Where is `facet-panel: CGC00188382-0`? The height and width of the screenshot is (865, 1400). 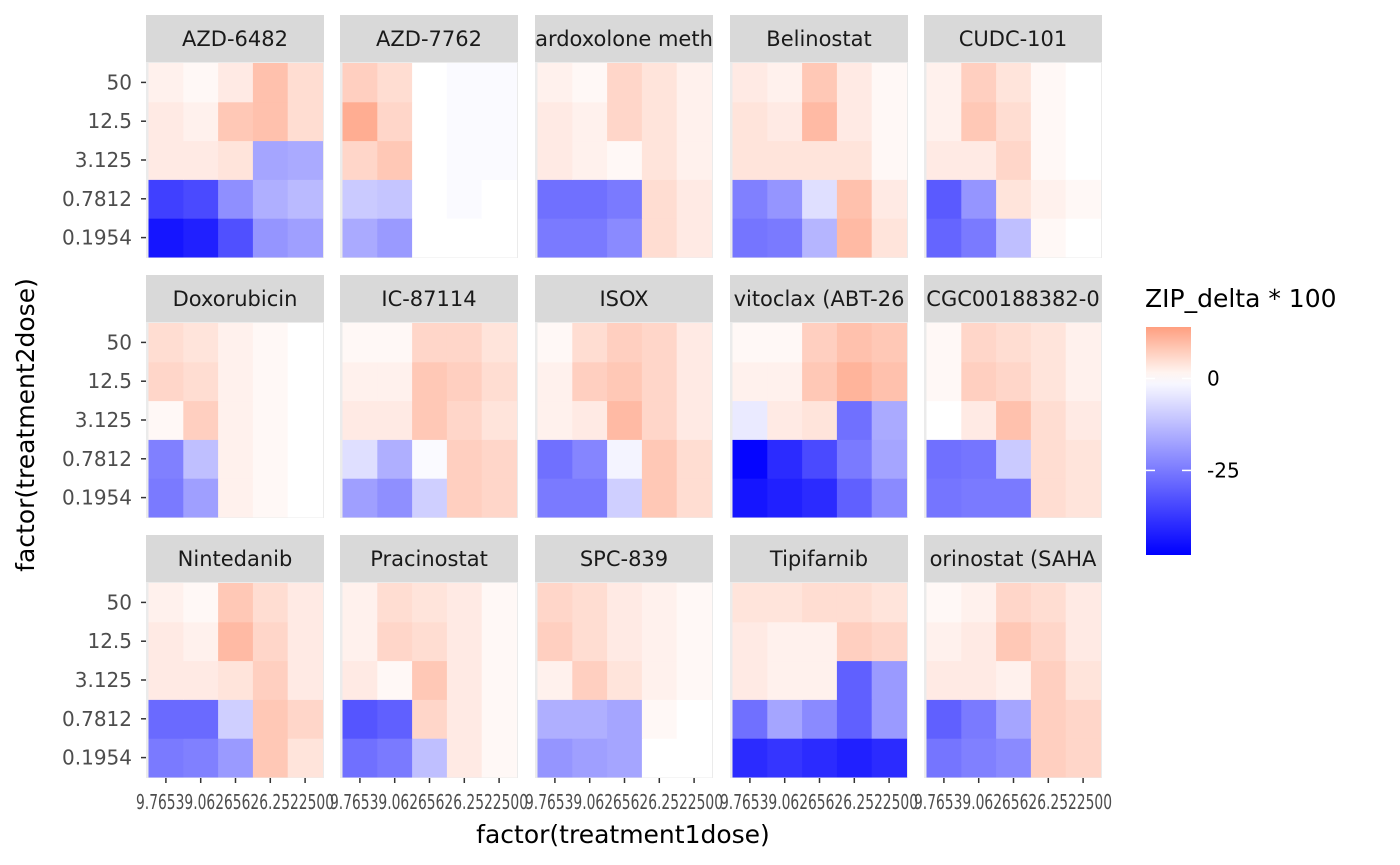
facet-panel: CGC00188382-0 is located at coordinates (1013, 396).